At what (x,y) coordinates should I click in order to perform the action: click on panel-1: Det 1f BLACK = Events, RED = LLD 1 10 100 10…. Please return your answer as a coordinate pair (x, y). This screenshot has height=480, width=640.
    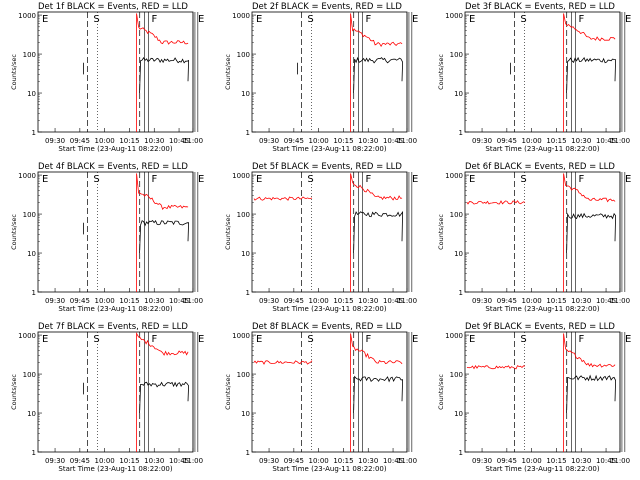
    Looking at the image, I should click on (107, 77).